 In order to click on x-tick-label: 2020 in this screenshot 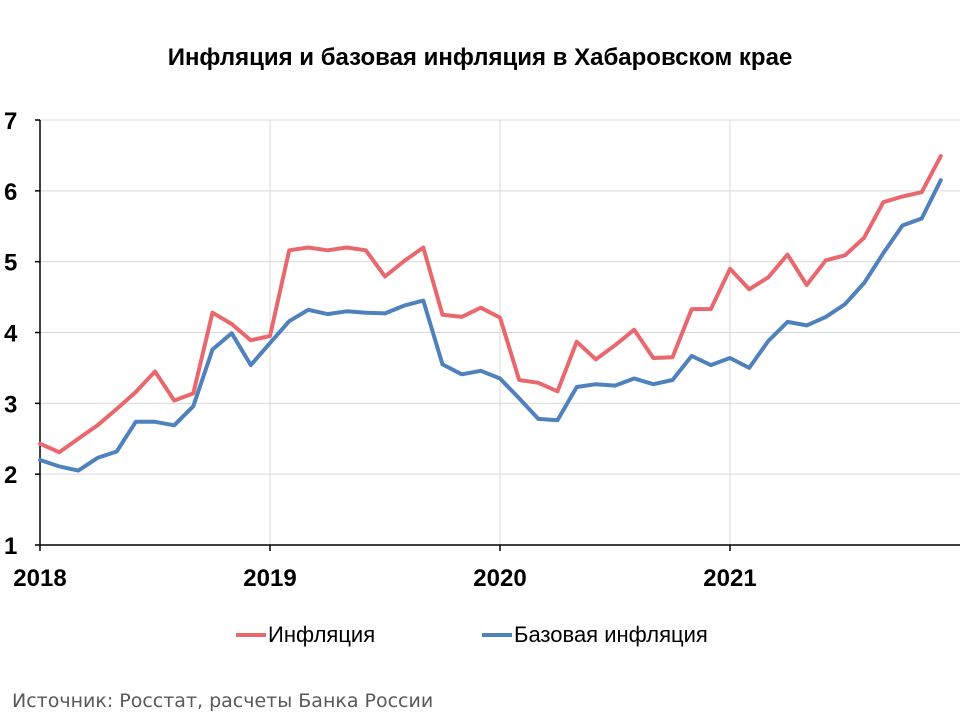, I will do `click(499, 578)`.